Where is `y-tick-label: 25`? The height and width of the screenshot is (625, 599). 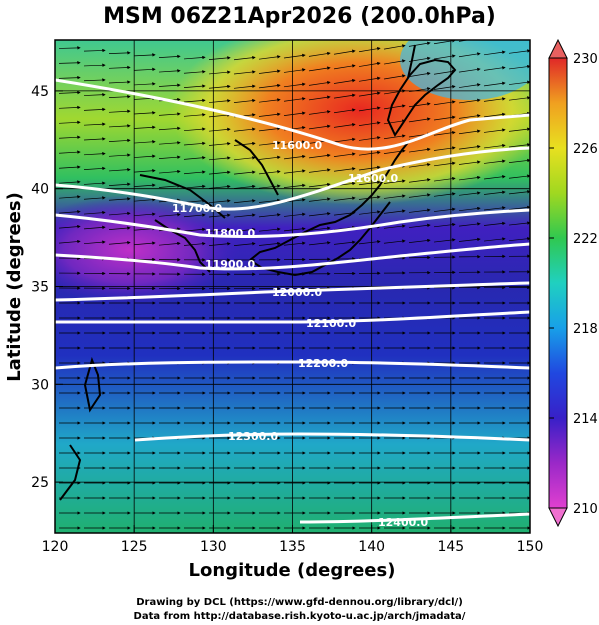
y-tick-label: 25 is located at coordinates (40, 483).